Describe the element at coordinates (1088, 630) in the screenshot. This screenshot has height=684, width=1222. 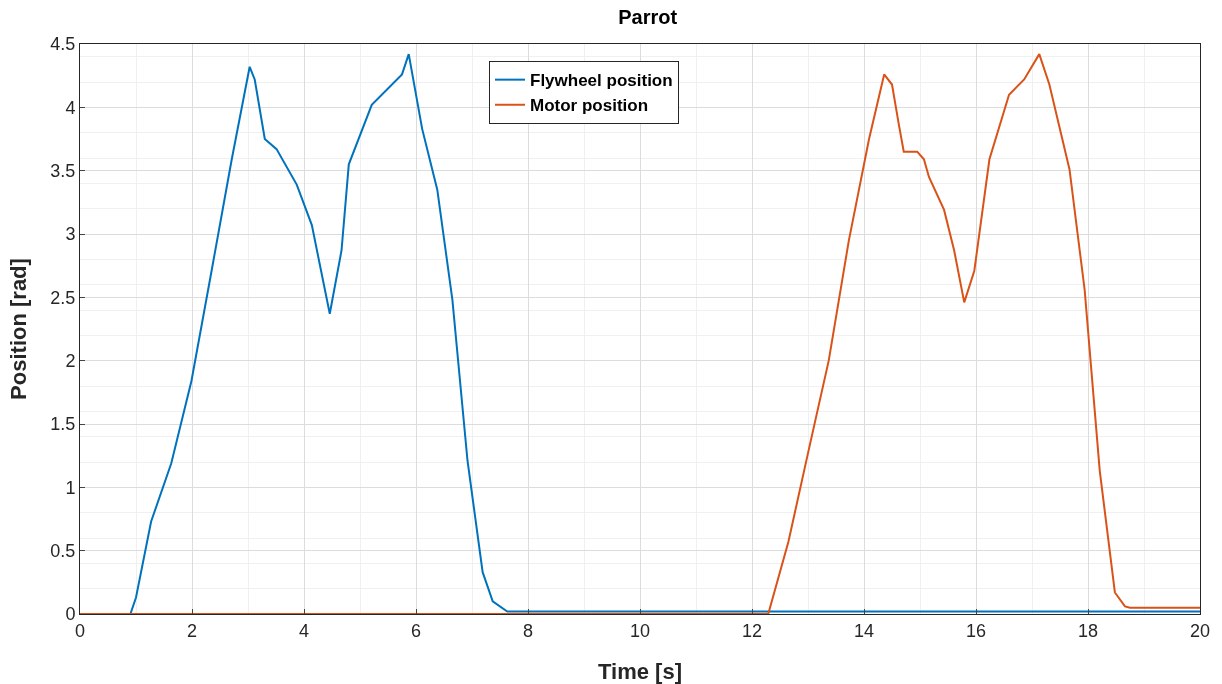
I see `x-tick-label: 18` at that location.